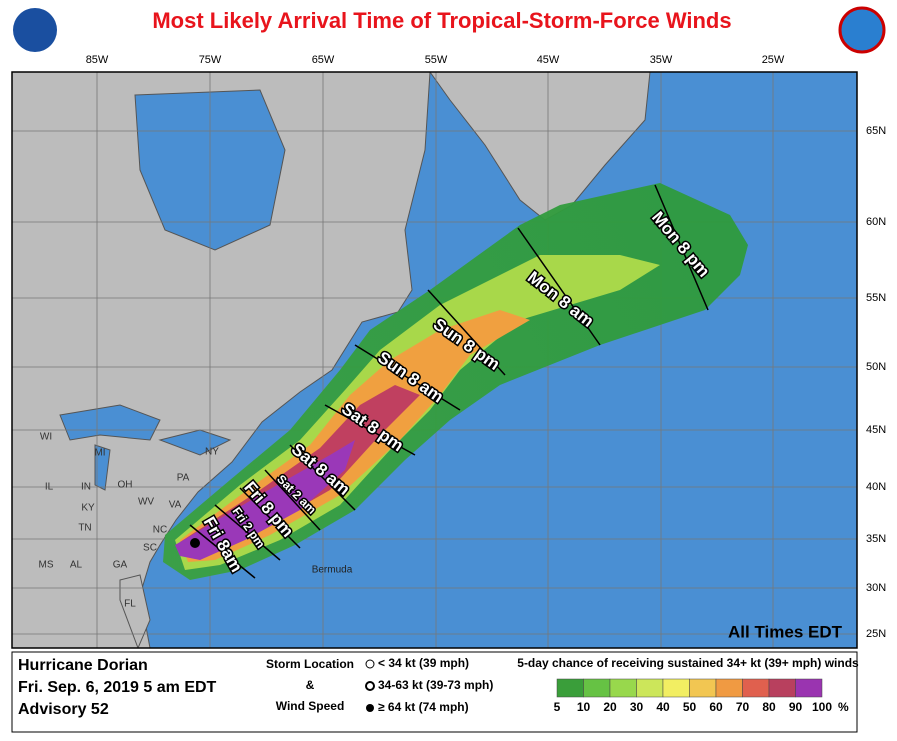 This screenshot has height=741, width=897. I want to click on state-label: GA, so click(120, 565).